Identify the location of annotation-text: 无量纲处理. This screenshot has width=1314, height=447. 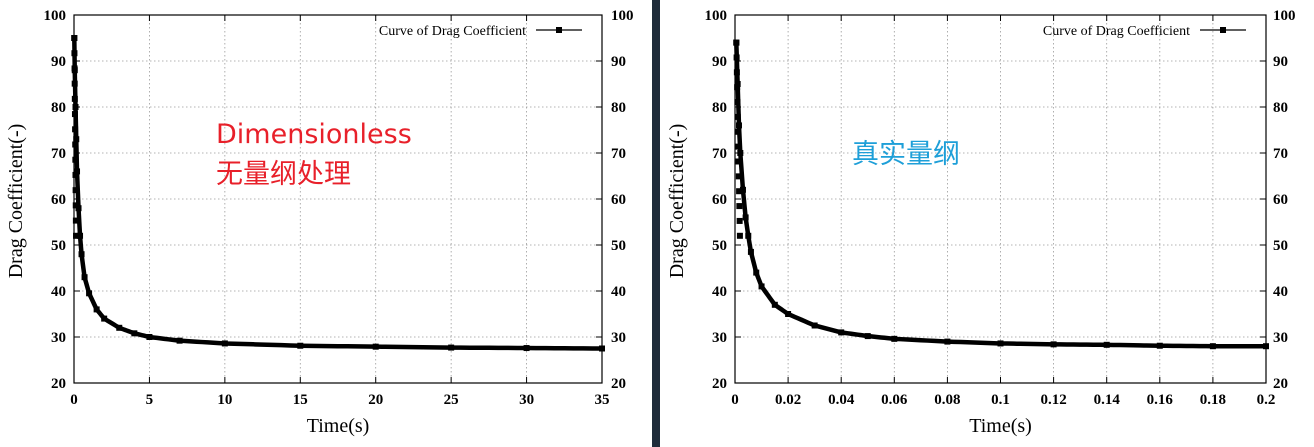
(283, 174).